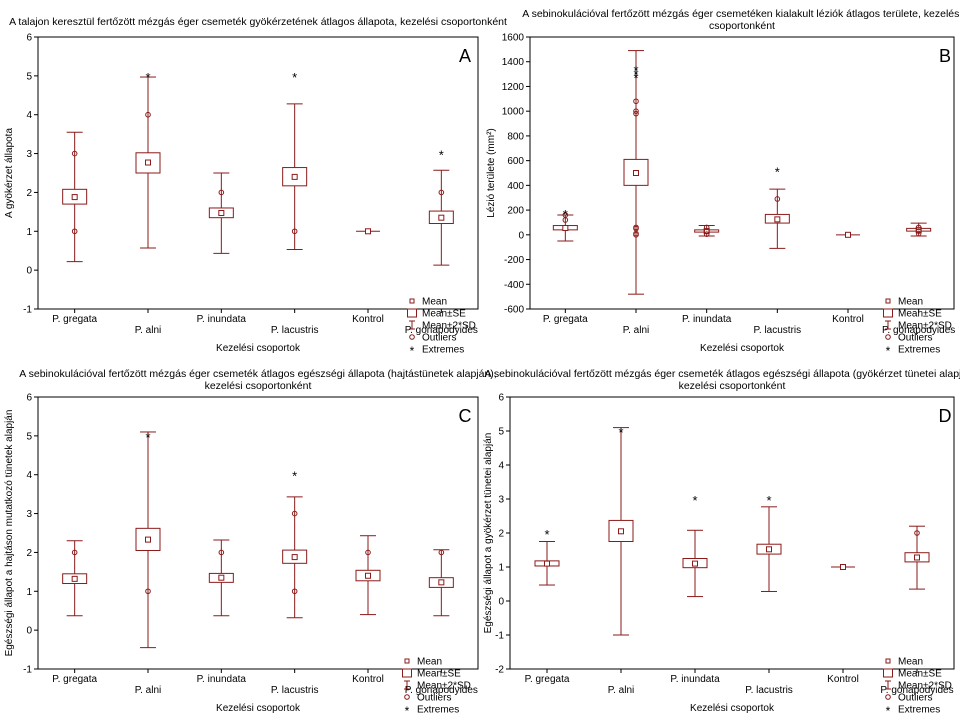 The width and height of the screenshot is (960, 725). What do you see at coordinates (778, 330) in the screenshot?
I see `x-category-label: P. lacustris` at bounding box center [778, 330].